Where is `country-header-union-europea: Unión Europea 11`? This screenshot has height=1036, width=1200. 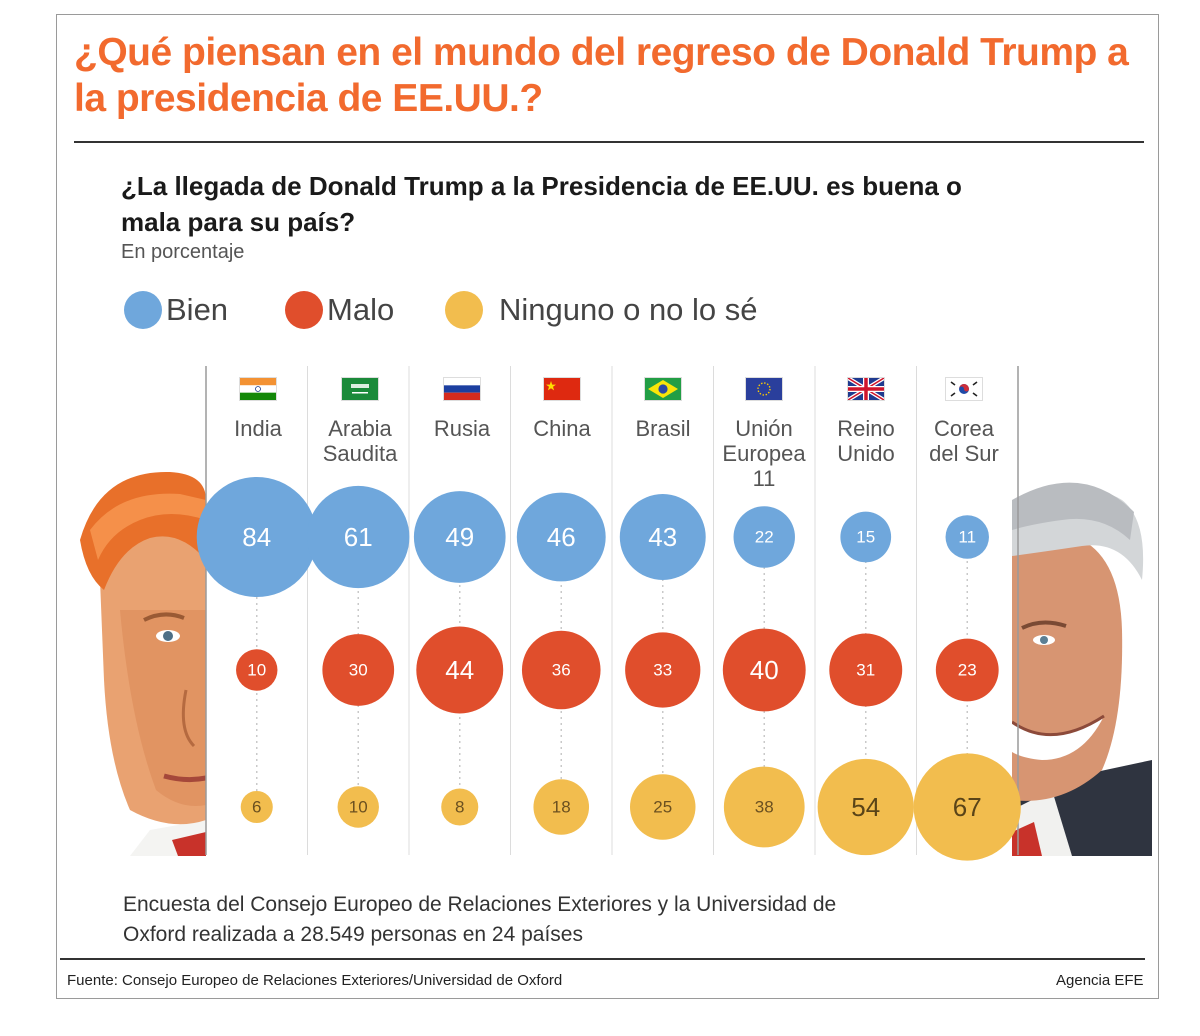 country-header-union-europea: Unión Europea 11 is located at coordinates (764, 434).